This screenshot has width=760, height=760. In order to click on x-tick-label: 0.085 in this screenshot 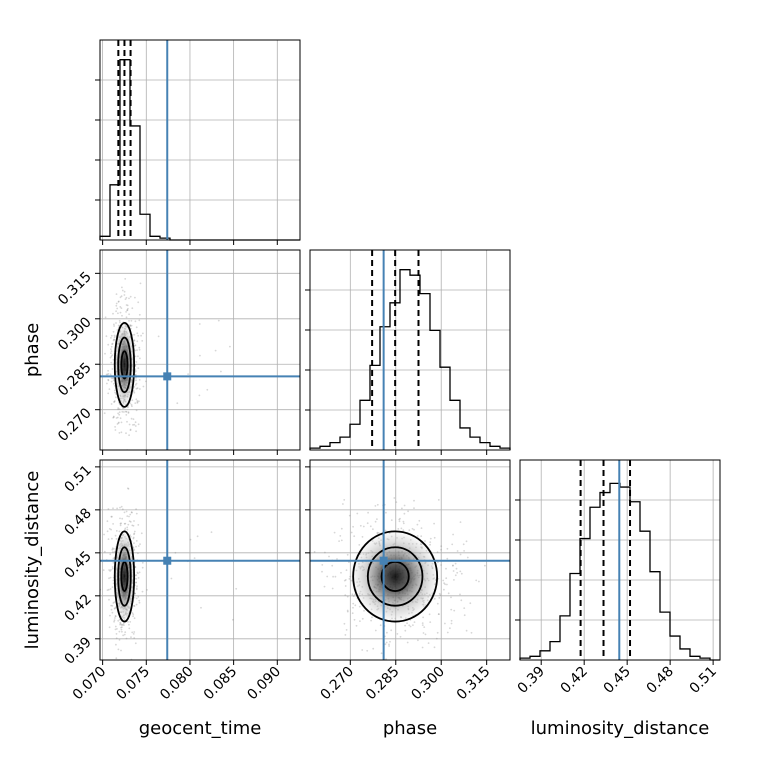, I will do `click(221, 684)`.